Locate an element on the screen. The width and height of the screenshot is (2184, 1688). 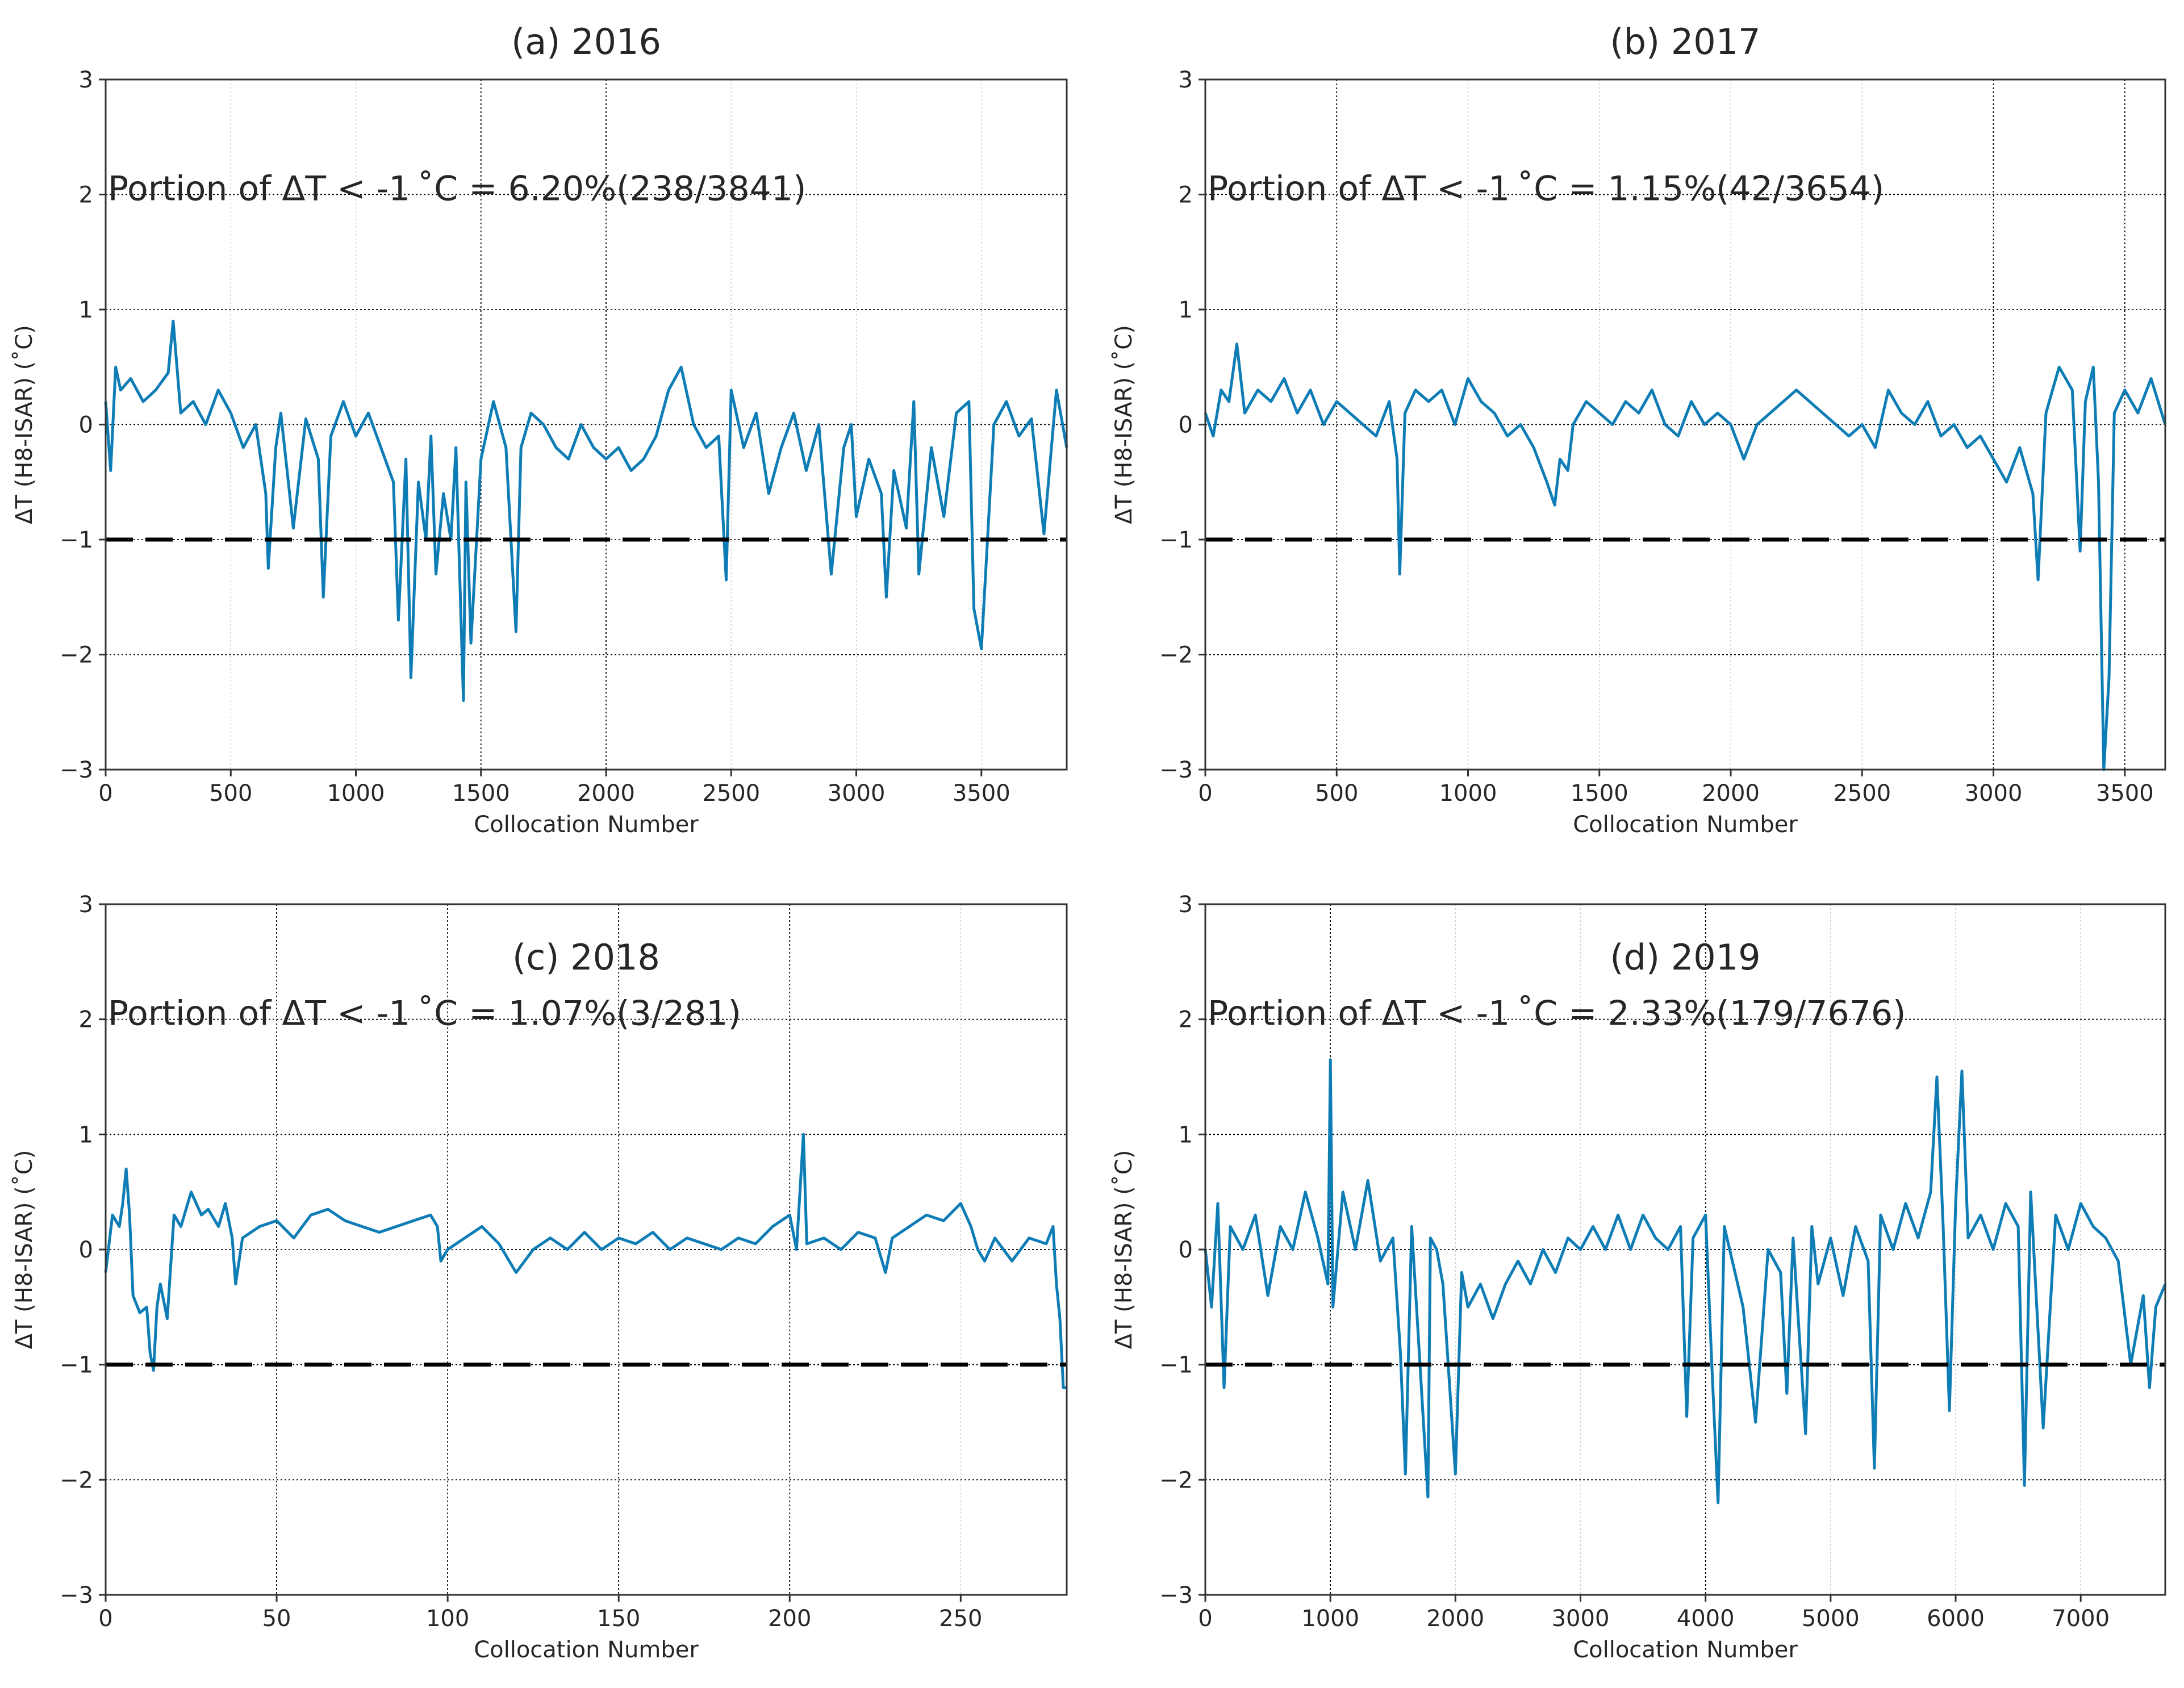
x-tick-label: 50 is located at coordinates (276, 1619).